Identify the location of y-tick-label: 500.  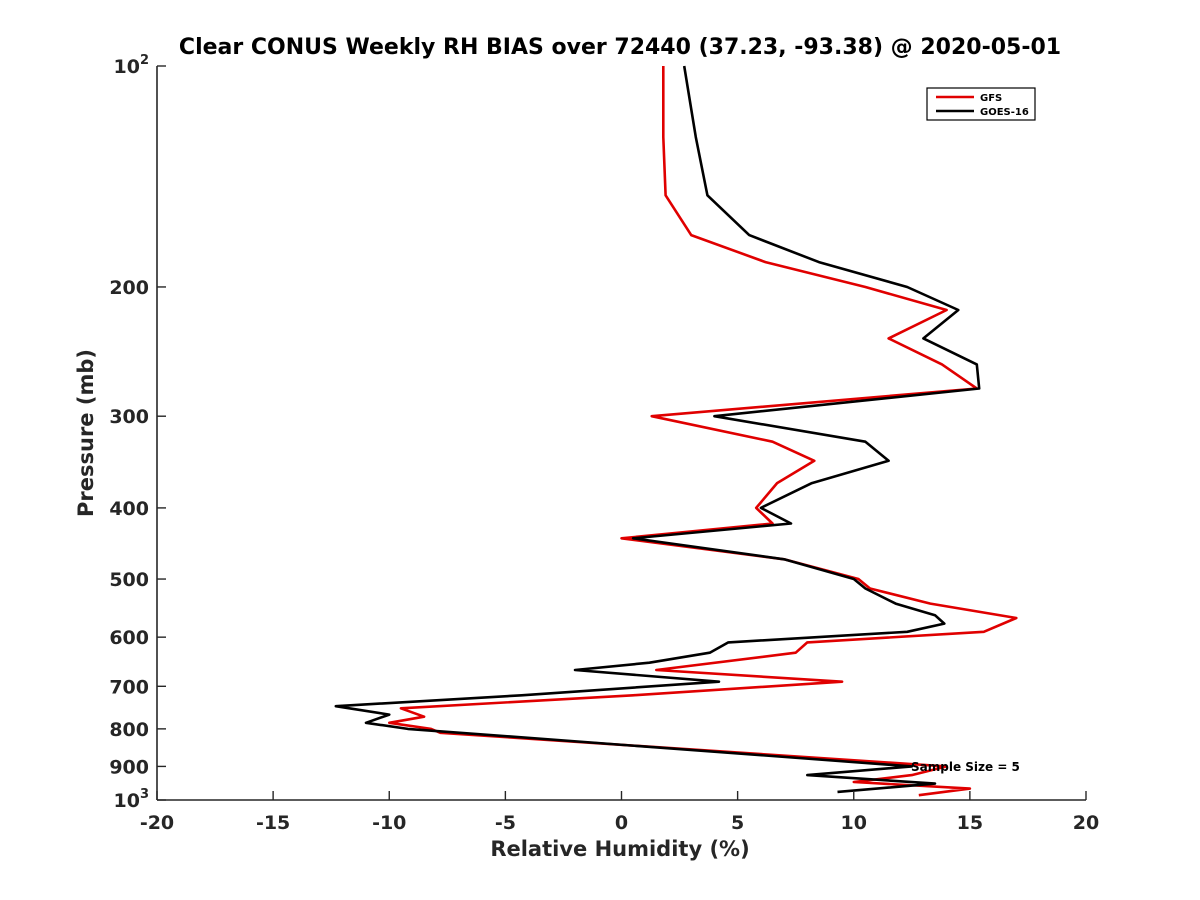
(129, 580).